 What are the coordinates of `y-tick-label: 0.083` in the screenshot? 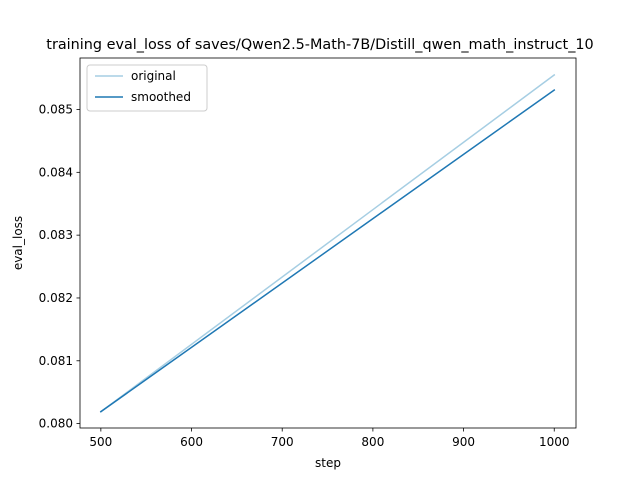 It's located at (56, 235).